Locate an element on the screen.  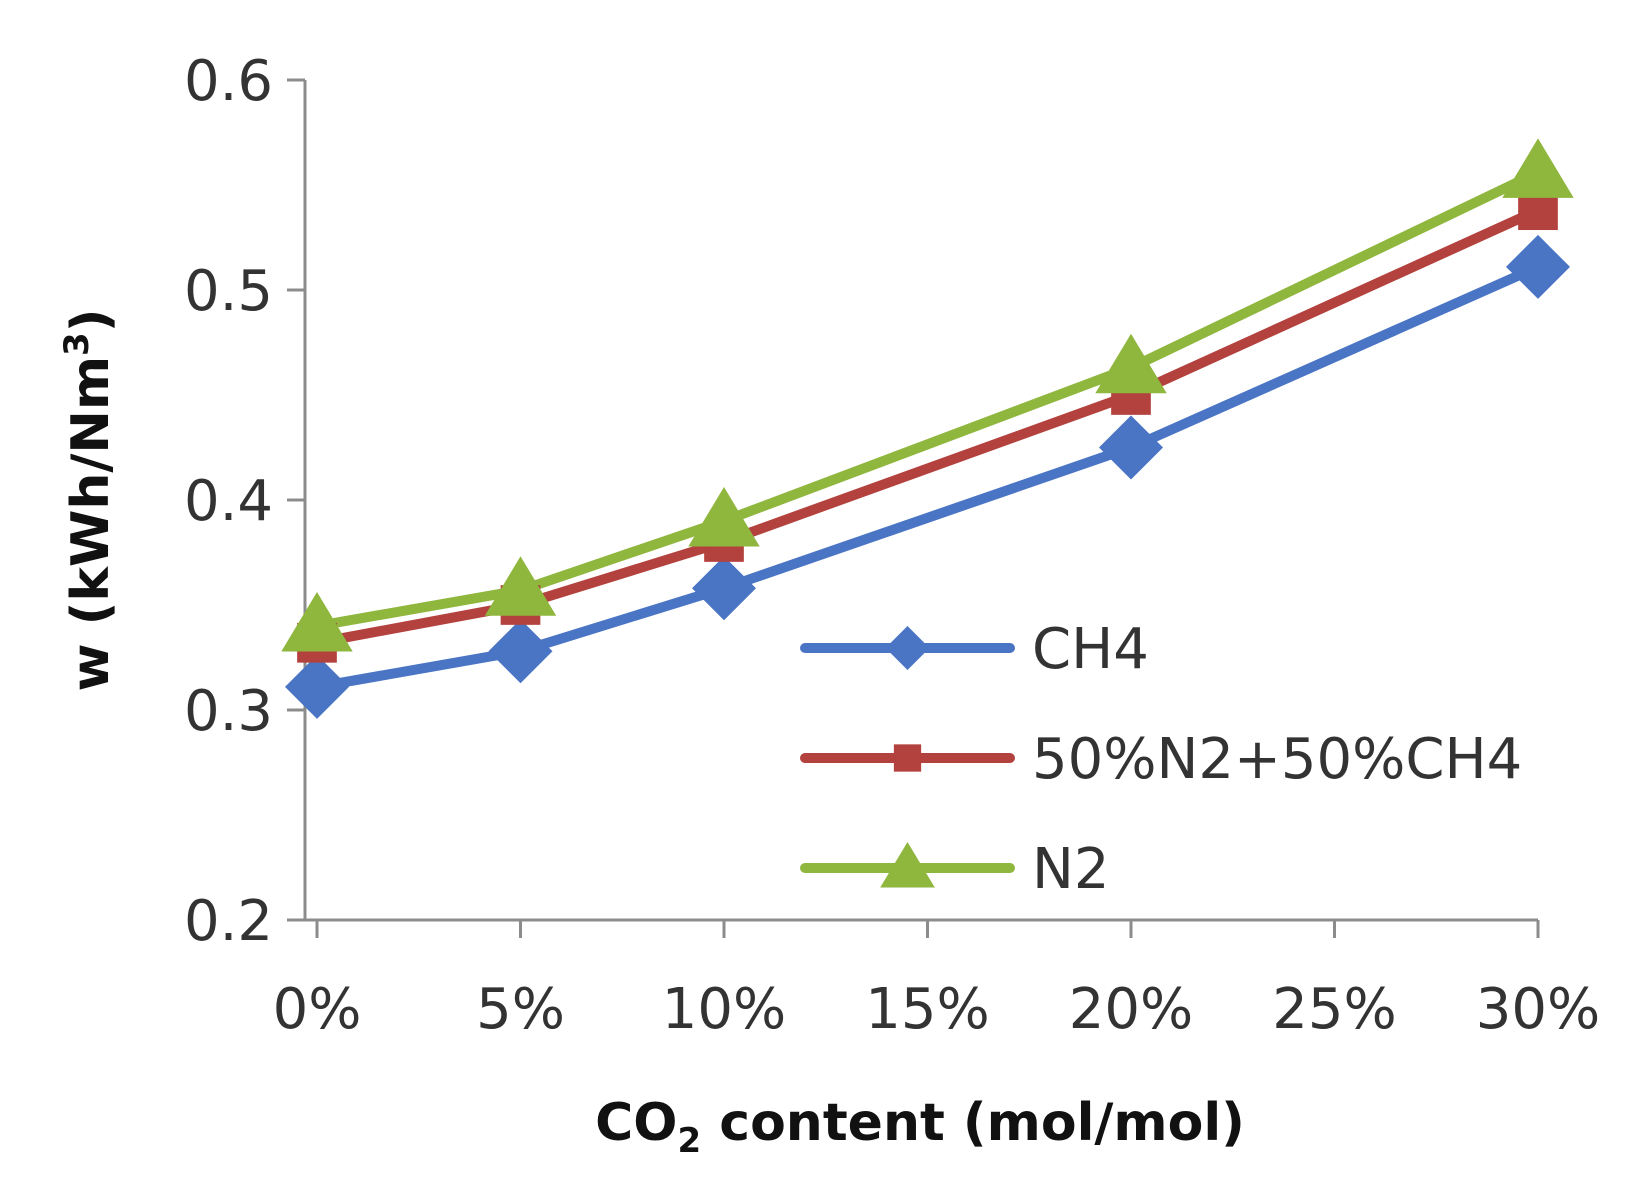
y-ticks: 0.2 0.3 0.4 0.5 0.6 is located at coordinates (244, 501).